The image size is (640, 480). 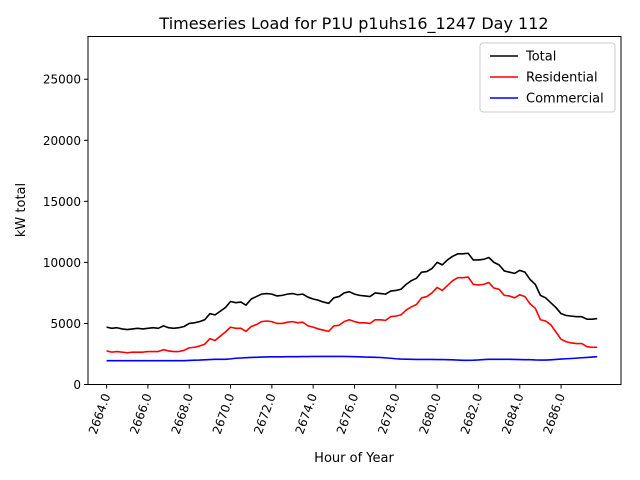 What do you see at coordinates (565, 99) in the screenshot?
I see `legend-label-commercial: Commercial` at bounding box center [565, 99].